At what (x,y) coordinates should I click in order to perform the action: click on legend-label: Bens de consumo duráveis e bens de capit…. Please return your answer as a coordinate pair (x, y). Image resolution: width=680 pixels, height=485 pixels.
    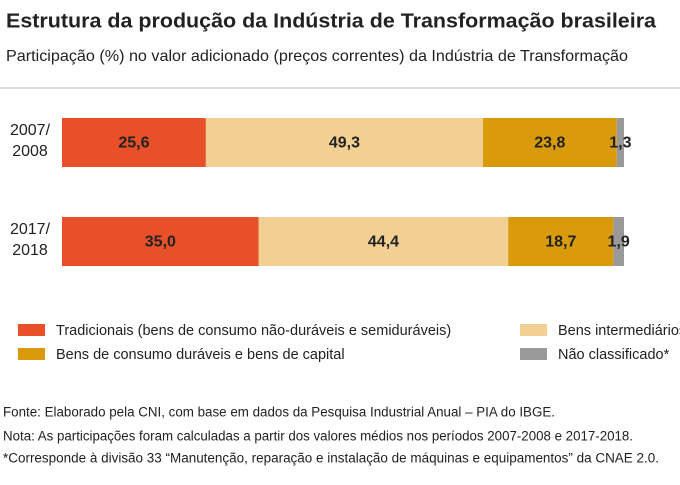
    Looking at the image, I should click on (200, 355).